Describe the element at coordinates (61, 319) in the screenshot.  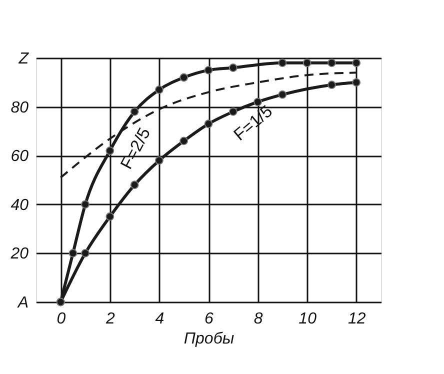
I see `x-tick-label: 0` at that location.